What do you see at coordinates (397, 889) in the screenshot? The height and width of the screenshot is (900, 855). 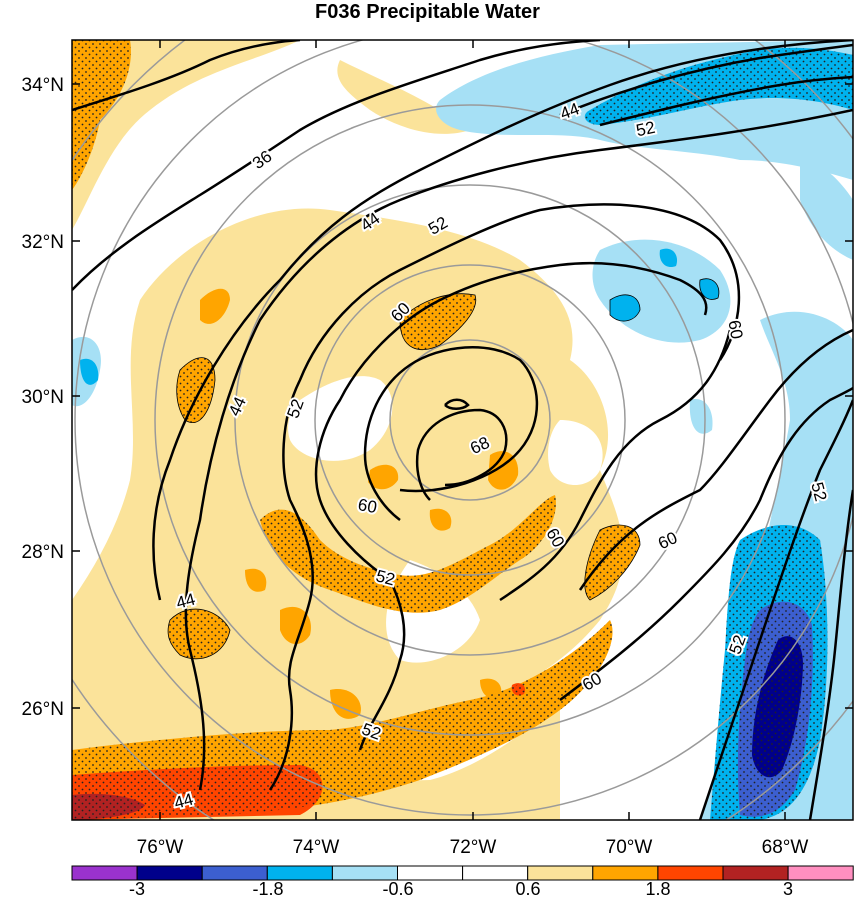 I see `colorbar-label: -0.6` at bounding box center [397, 889].